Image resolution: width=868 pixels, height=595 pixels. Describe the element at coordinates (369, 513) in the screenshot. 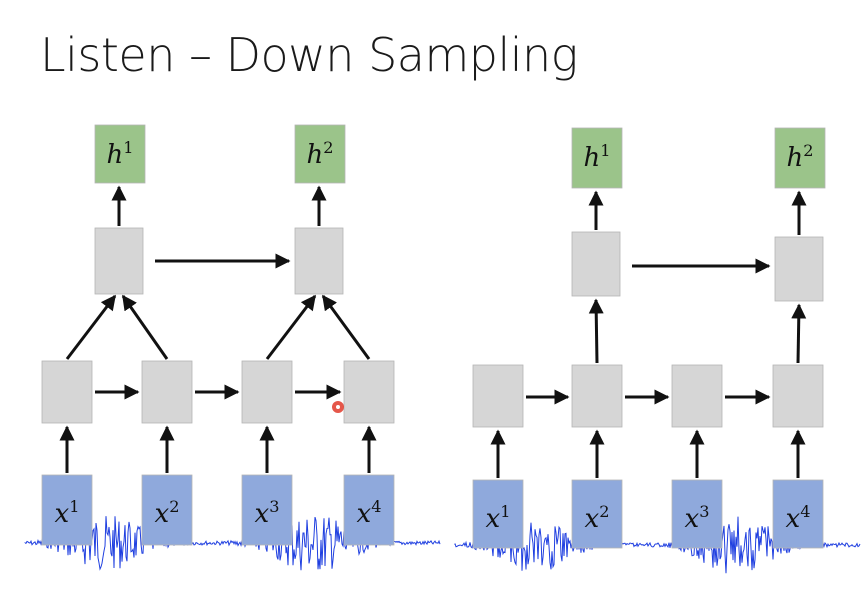

I see `input-label-x4: x4` at that location.